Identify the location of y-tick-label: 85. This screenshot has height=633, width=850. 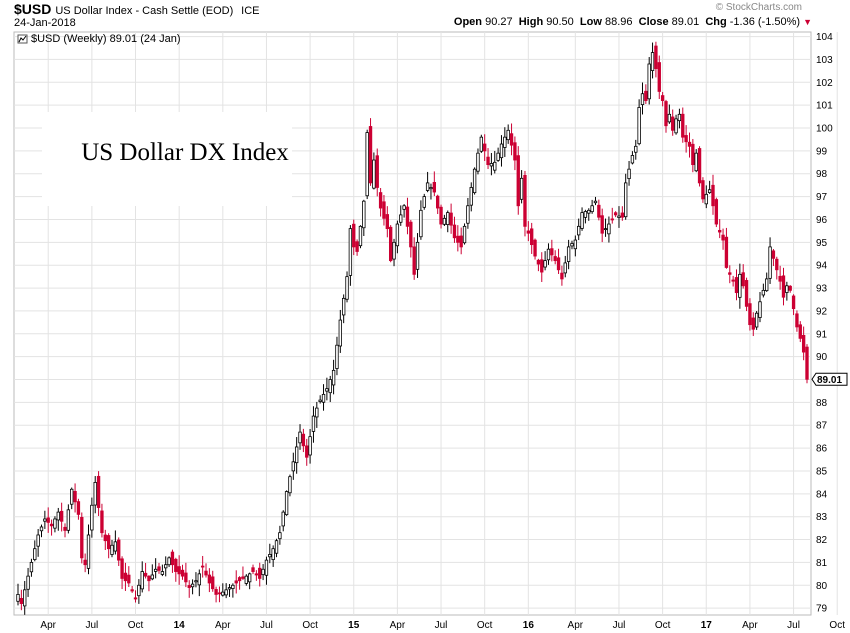
(822, 471).